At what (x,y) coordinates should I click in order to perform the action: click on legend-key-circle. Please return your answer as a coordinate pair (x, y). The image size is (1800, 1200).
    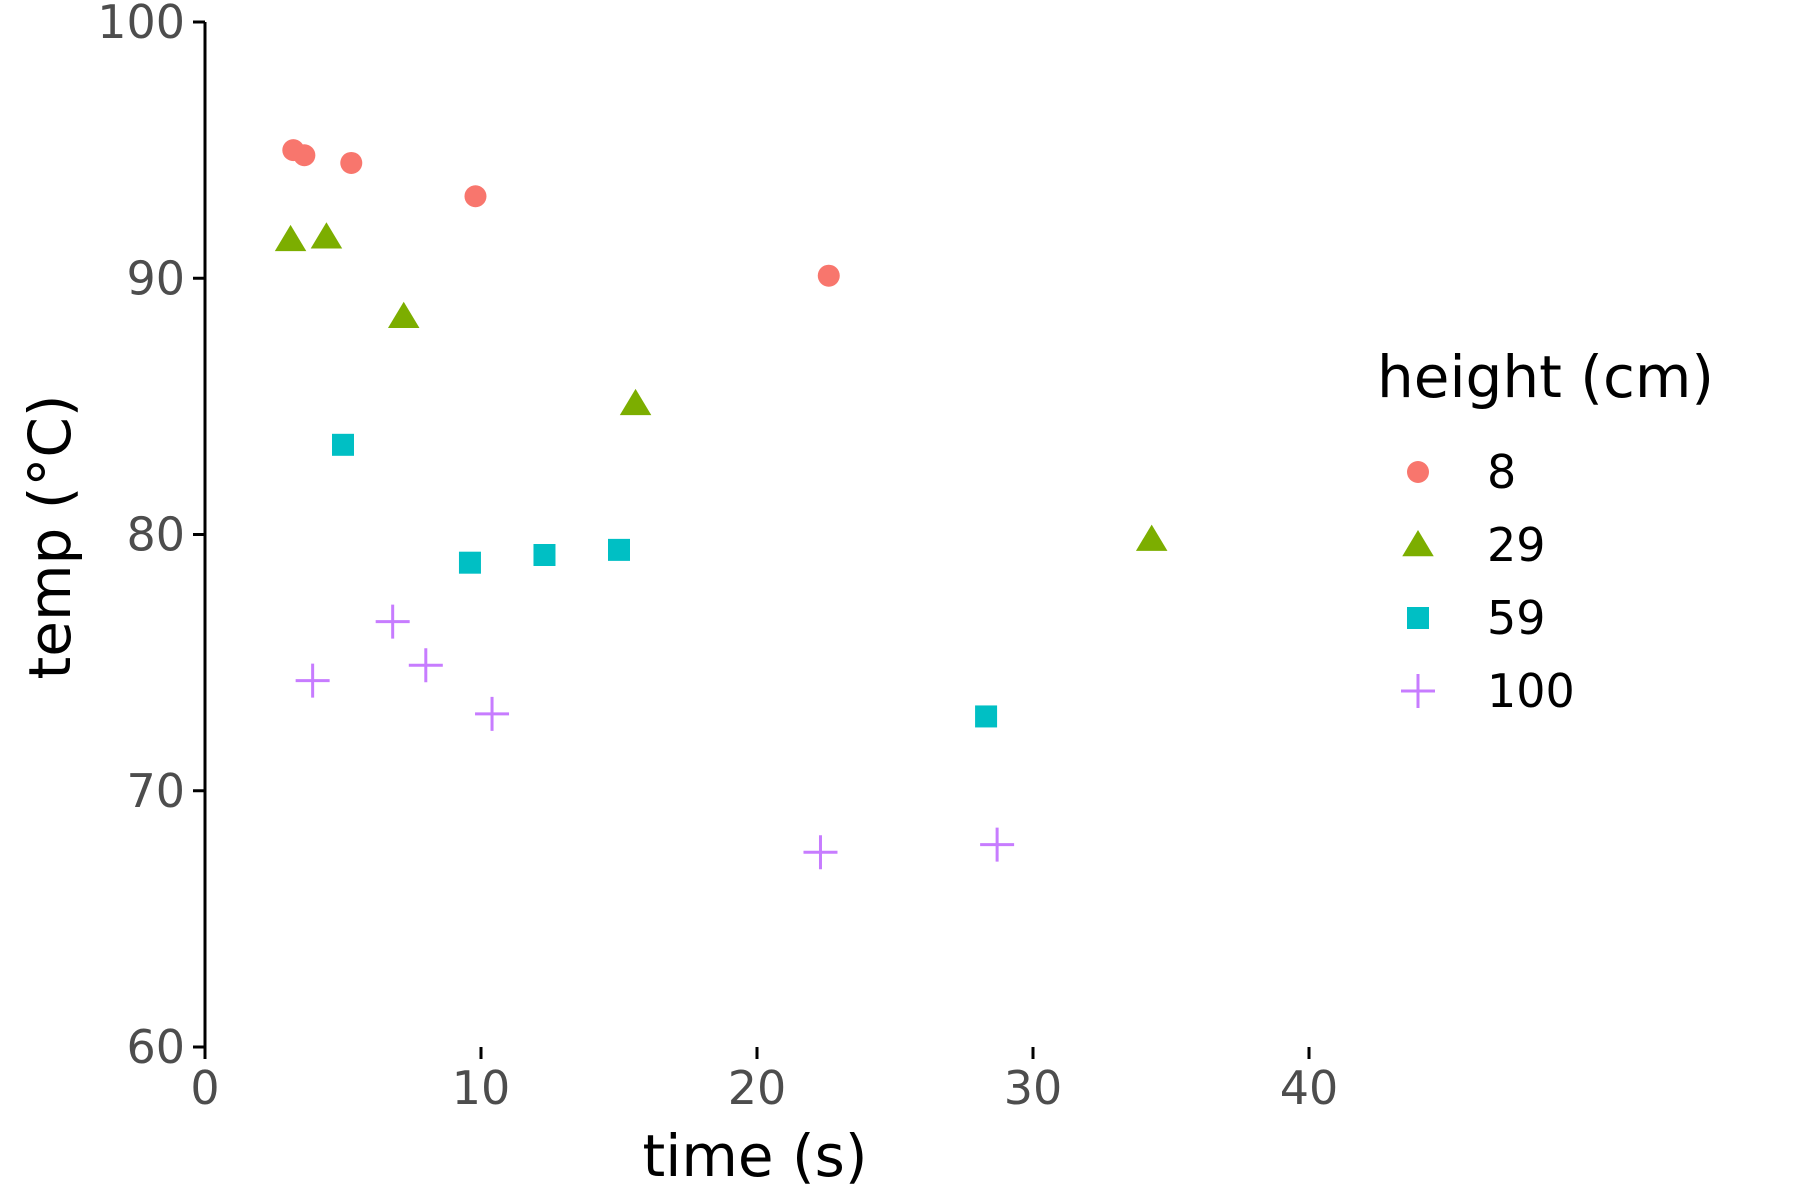
    Looking at the image, I should click on (1418, 472).